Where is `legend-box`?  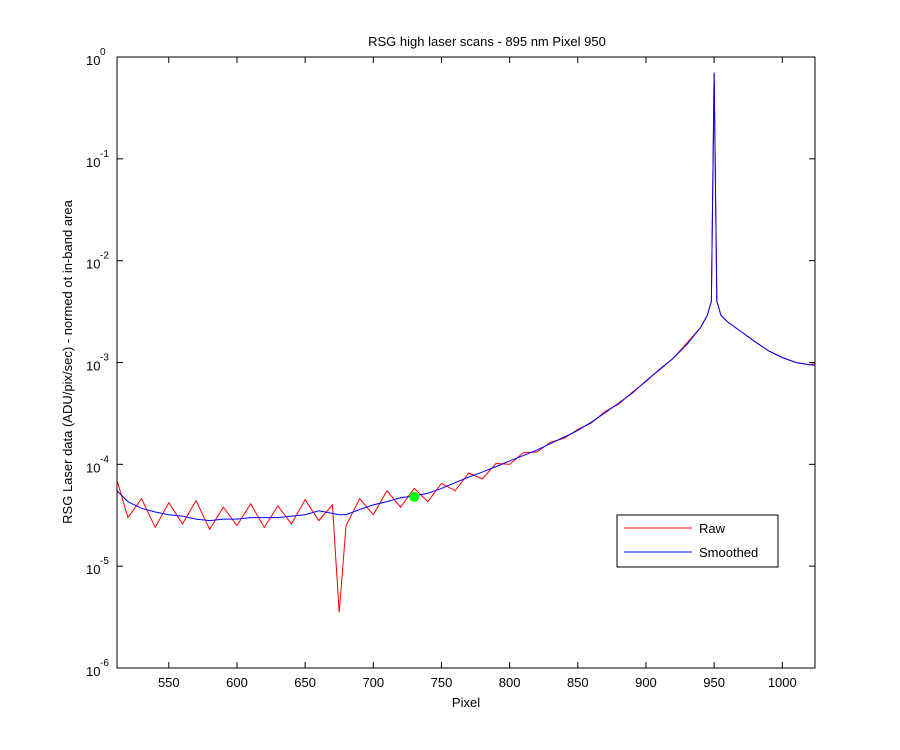
legend-box is located at coordinates (697, 541).